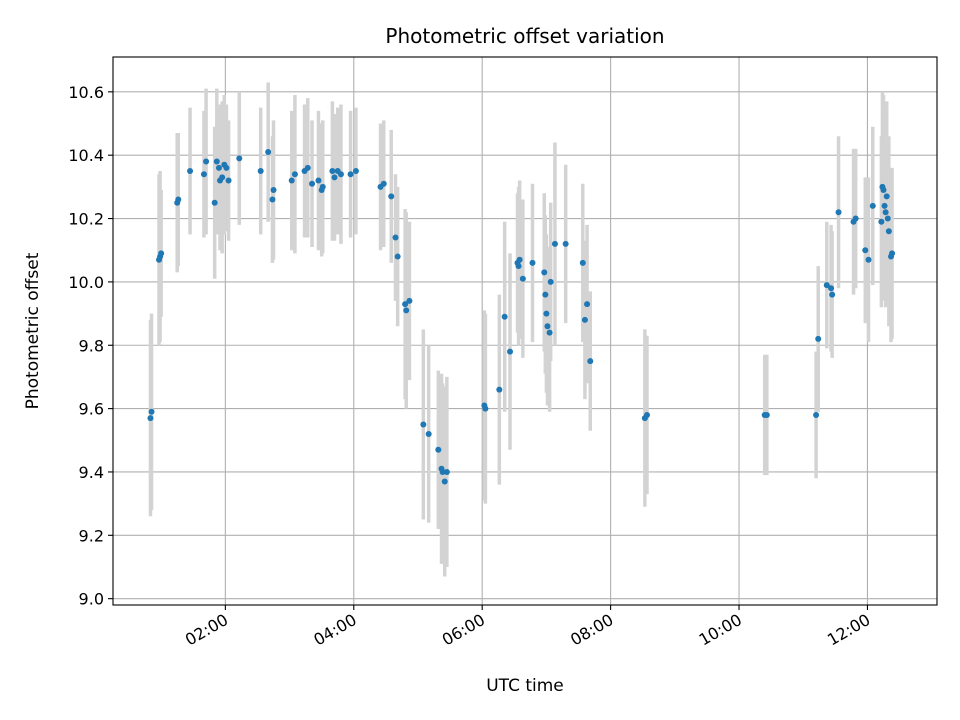 The height and width of the screenshot is (720, 960). I want to click on y-tick-label: 9.6, so click(91, 409).